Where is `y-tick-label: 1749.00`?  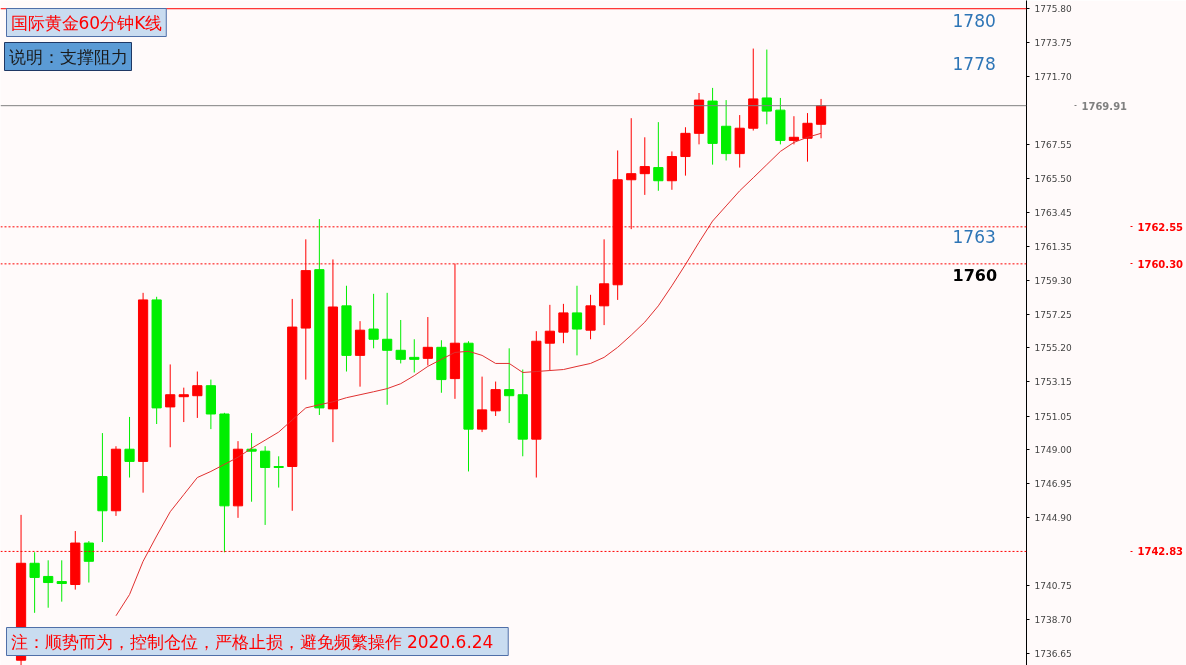
y-tick-label: 1749.00 is located at coordinates (1053, 450).